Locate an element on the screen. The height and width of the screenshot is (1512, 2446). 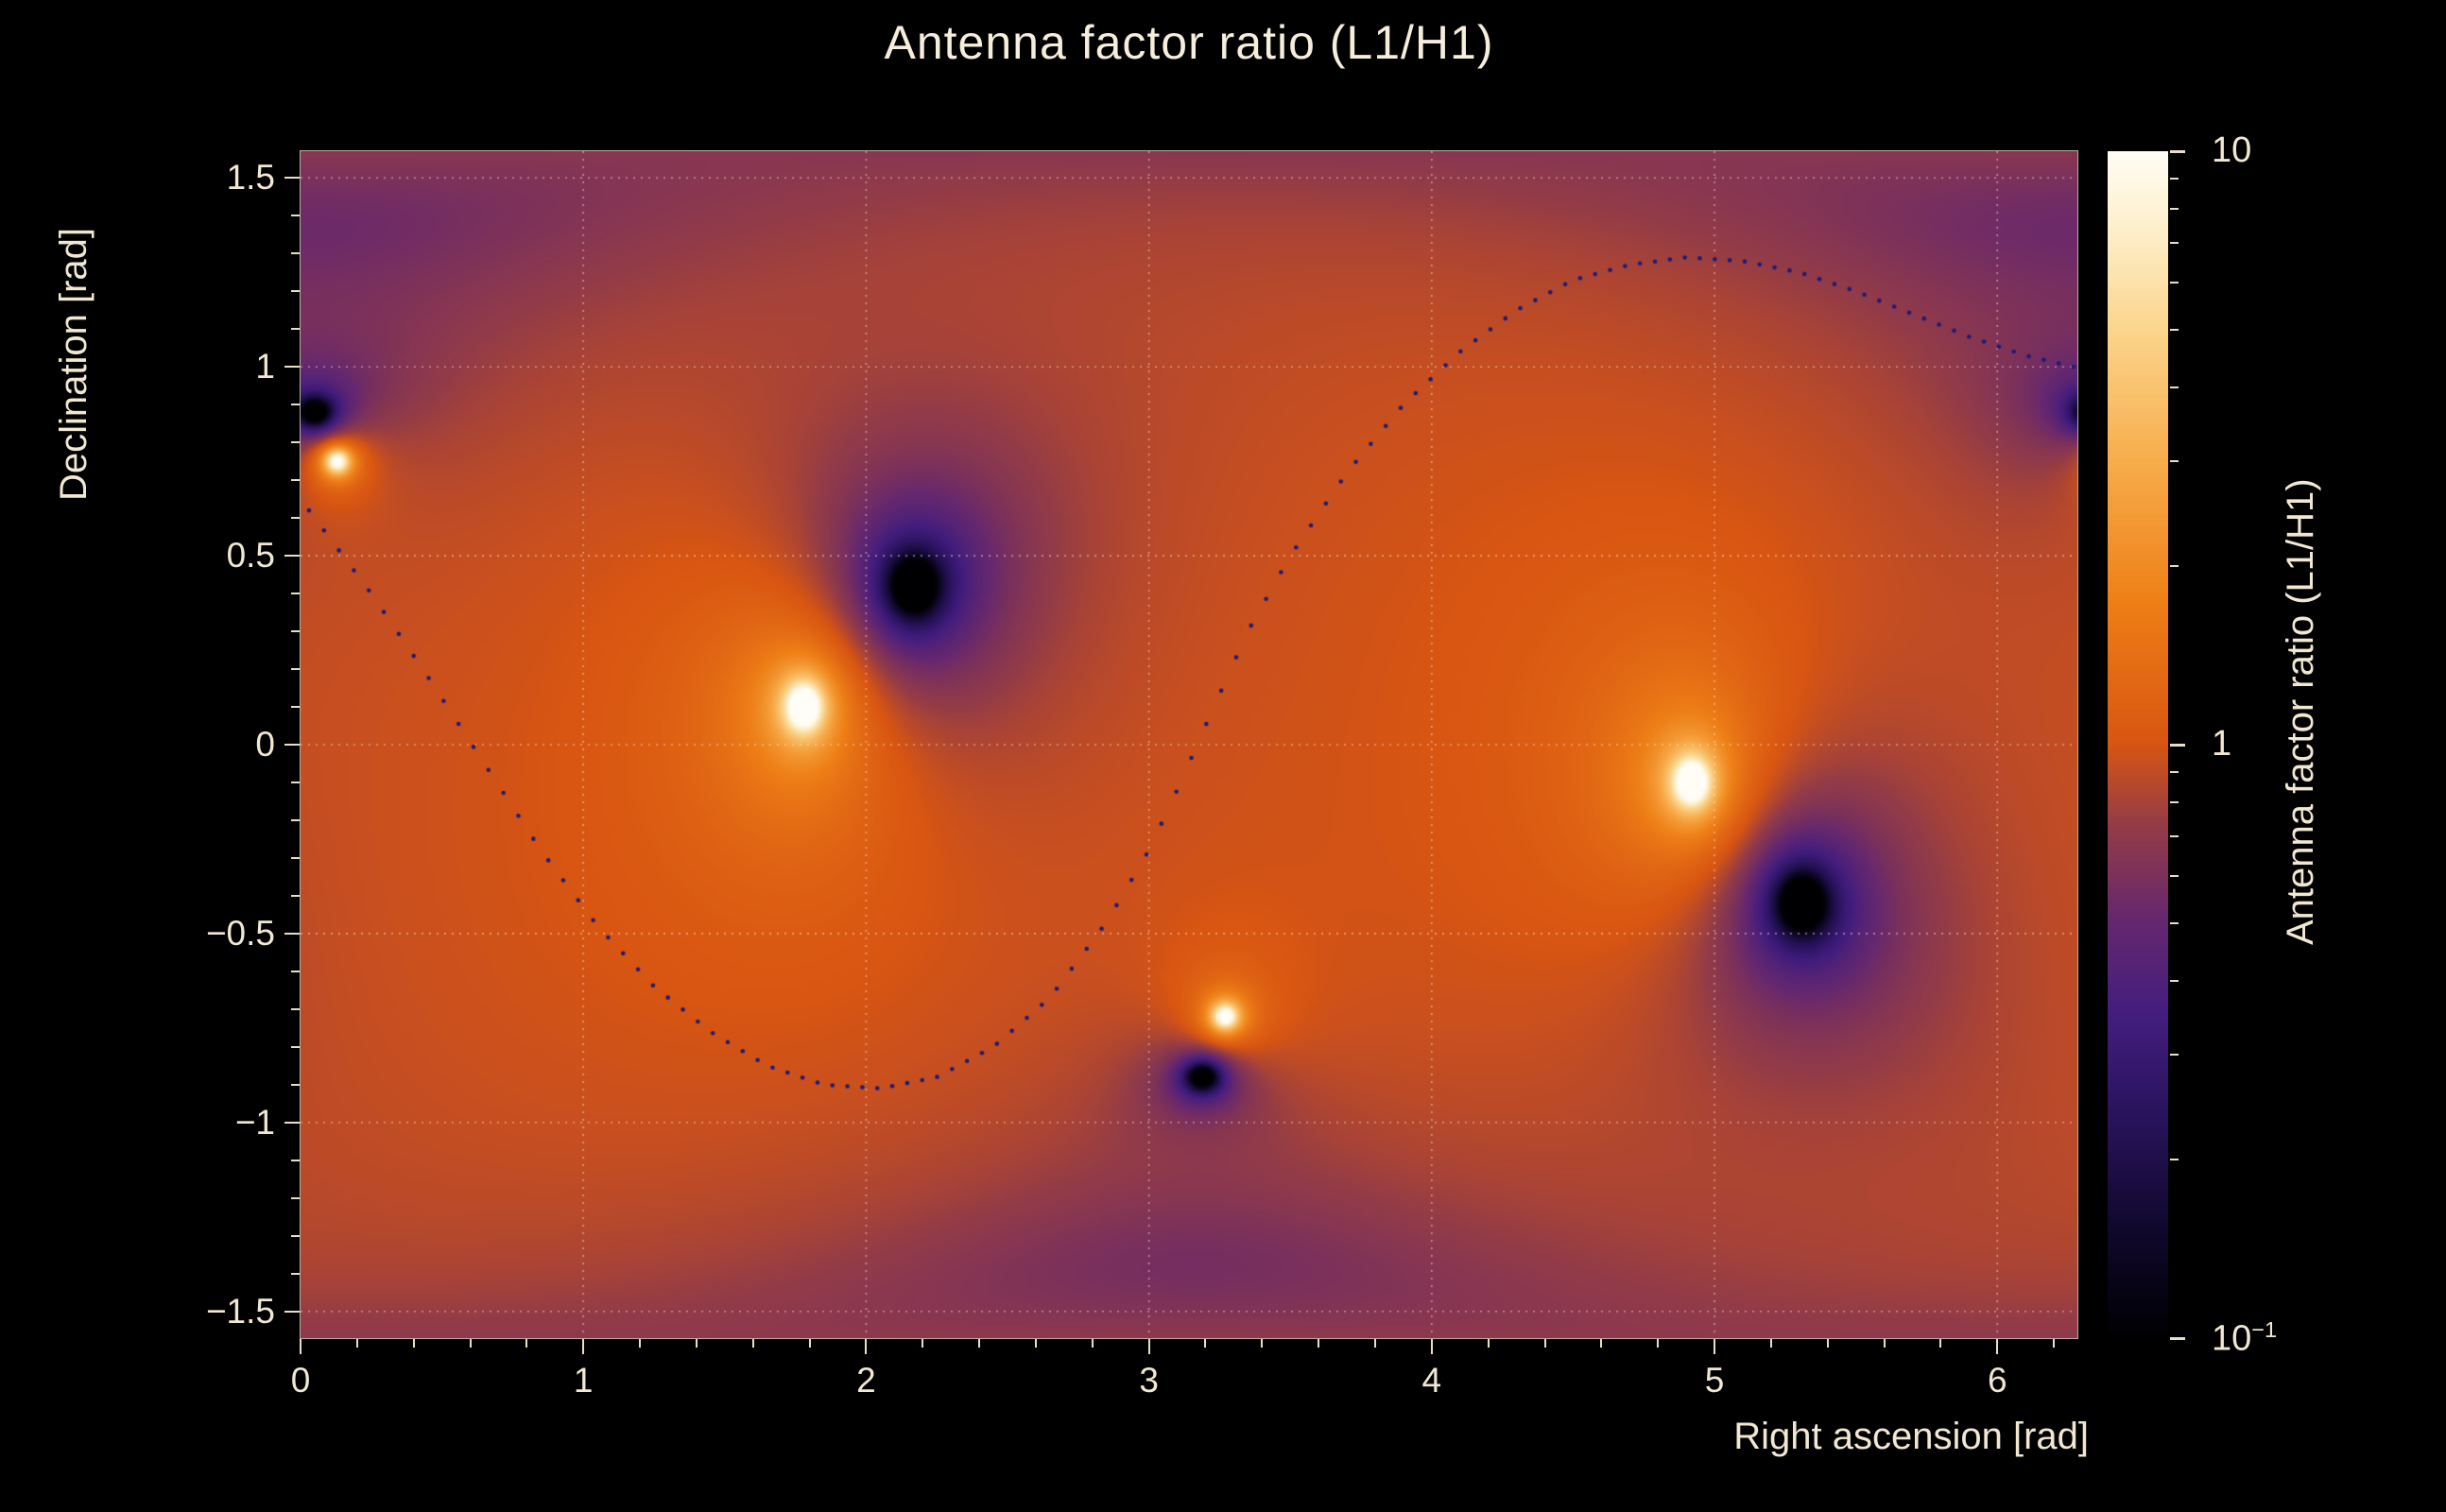
x-tick-label: 4 is located at coordinates (1432, 1380).